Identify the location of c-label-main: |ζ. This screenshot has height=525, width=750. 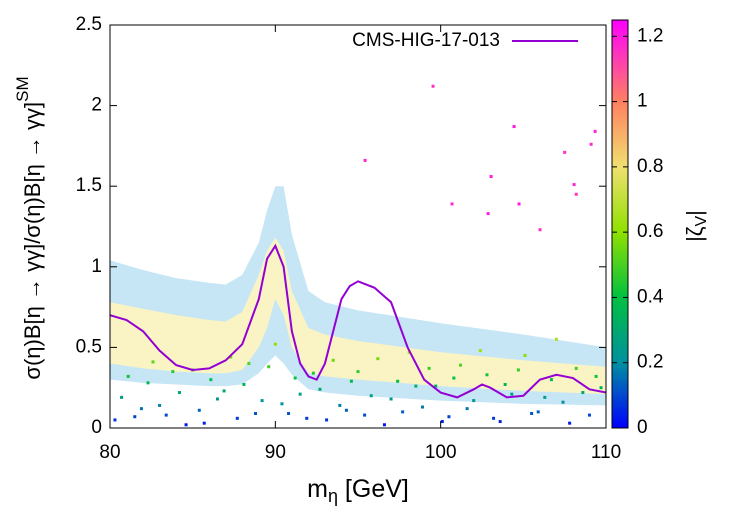
(694, 234).